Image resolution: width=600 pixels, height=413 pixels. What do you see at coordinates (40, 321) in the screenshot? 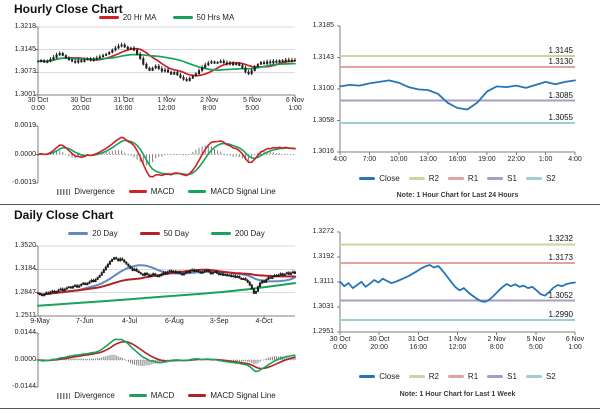
I see `x-tick-label: 9-May` at bounding box center [40, 321].